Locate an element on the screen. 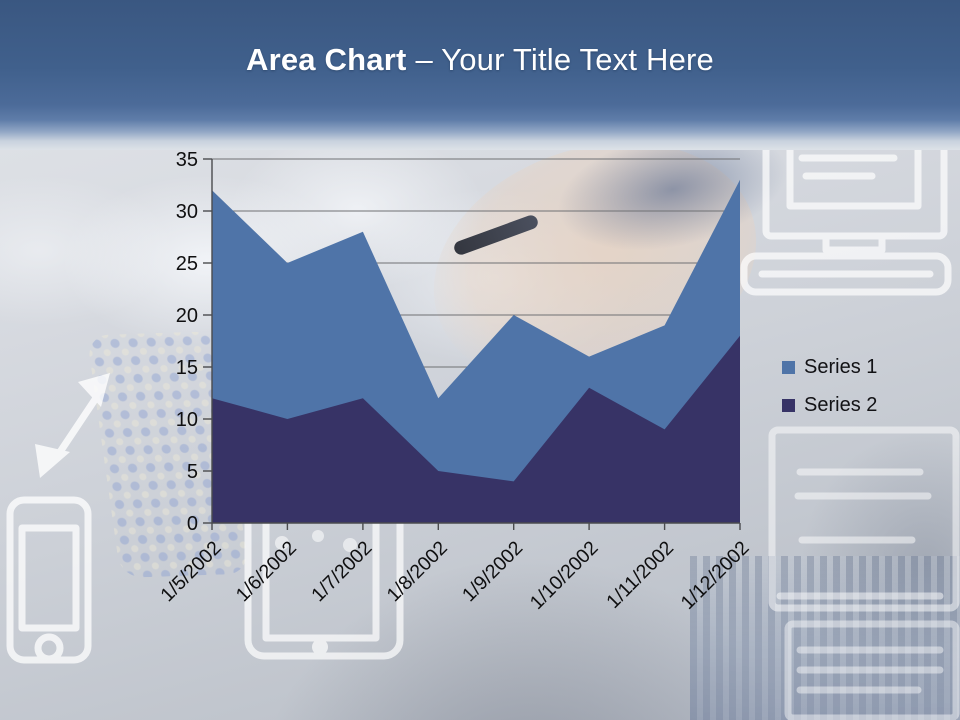 The height and width of the screenshot is (720, 960). title-bold-text: Area Chart is located at coordinates (326, 59).